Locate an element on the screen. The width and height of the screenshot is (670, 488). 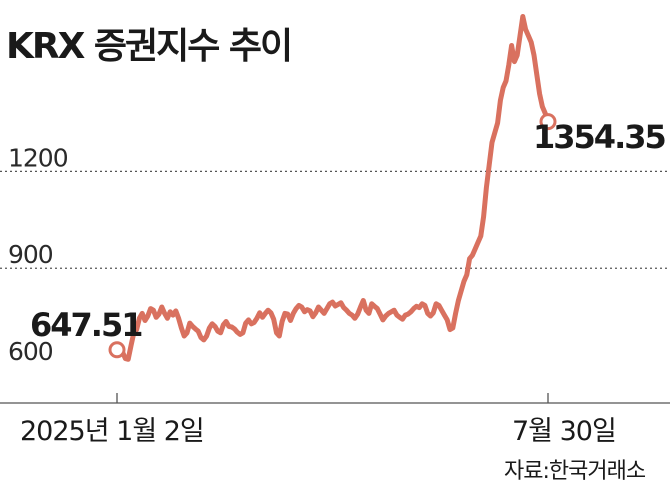
start-value-label: 647.51 is located at coordinates (86, 325).